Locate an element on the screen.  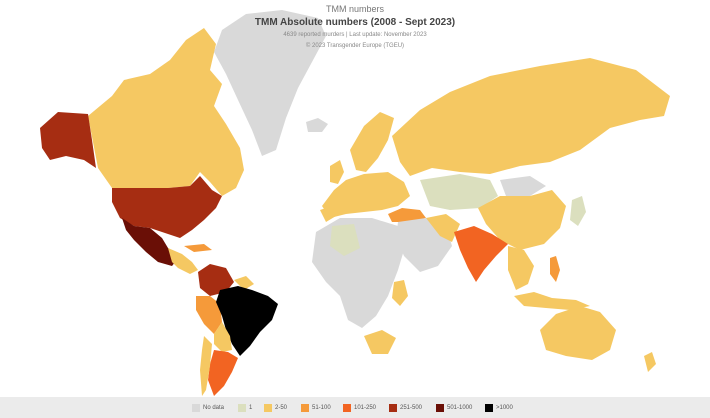
legend-label: 1 is located at coordinates (251, 408).